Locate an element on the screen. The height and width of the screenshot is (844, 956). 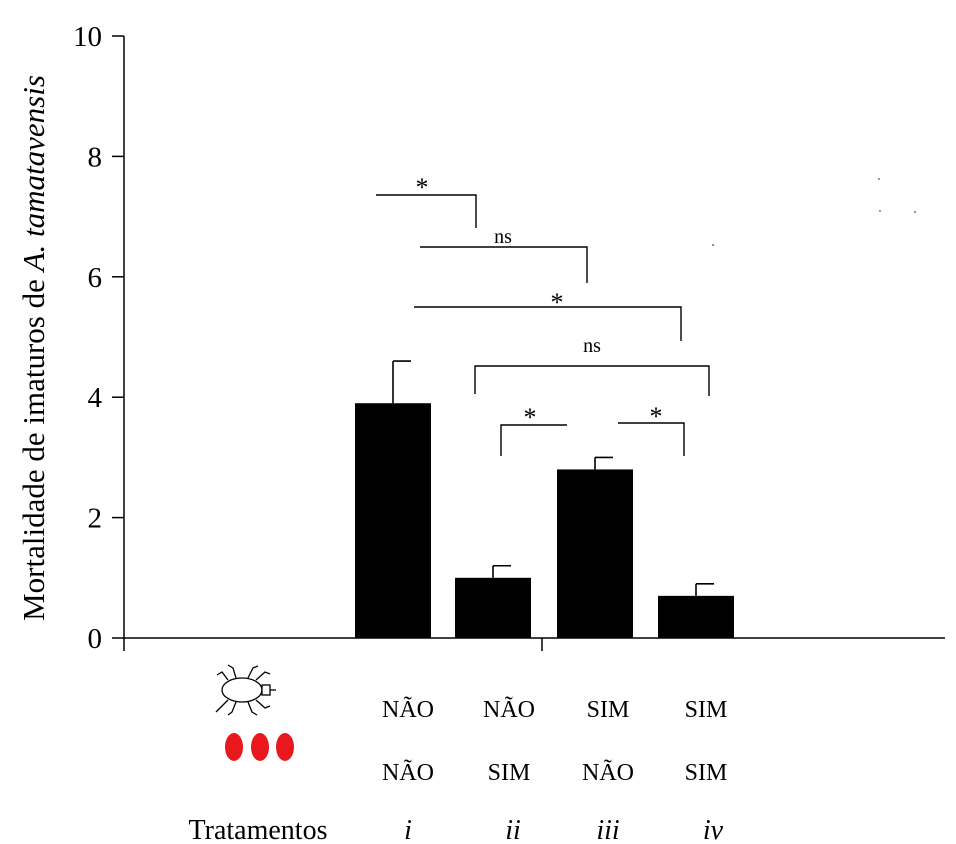
mite-icon is located at coordinates (245, 690).